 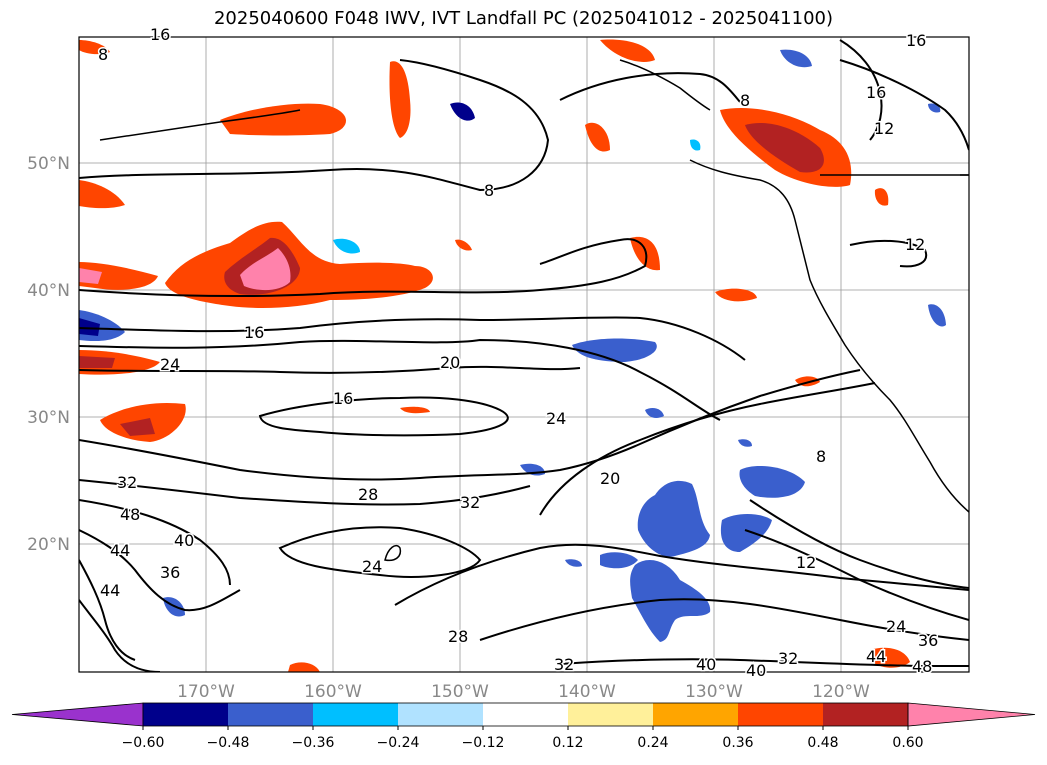 I want to click on colorbar-tick-label: −0.24, so click(x=398, y=743).